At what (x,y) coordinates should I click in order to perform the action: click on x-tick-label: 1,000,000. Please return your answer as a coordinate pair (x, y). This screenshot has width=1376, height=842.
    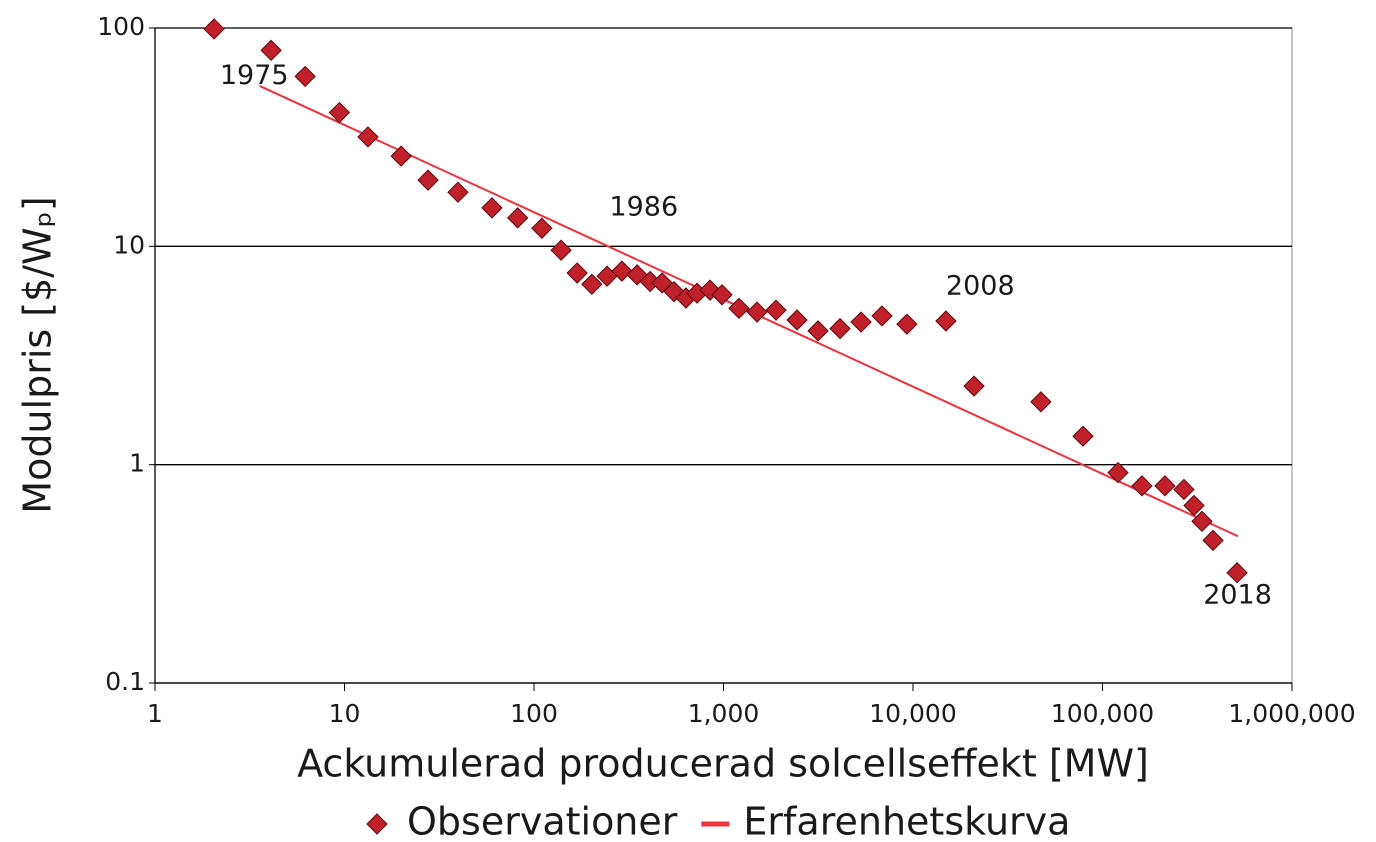
    Looking at the image, I should click on (1291, 713).